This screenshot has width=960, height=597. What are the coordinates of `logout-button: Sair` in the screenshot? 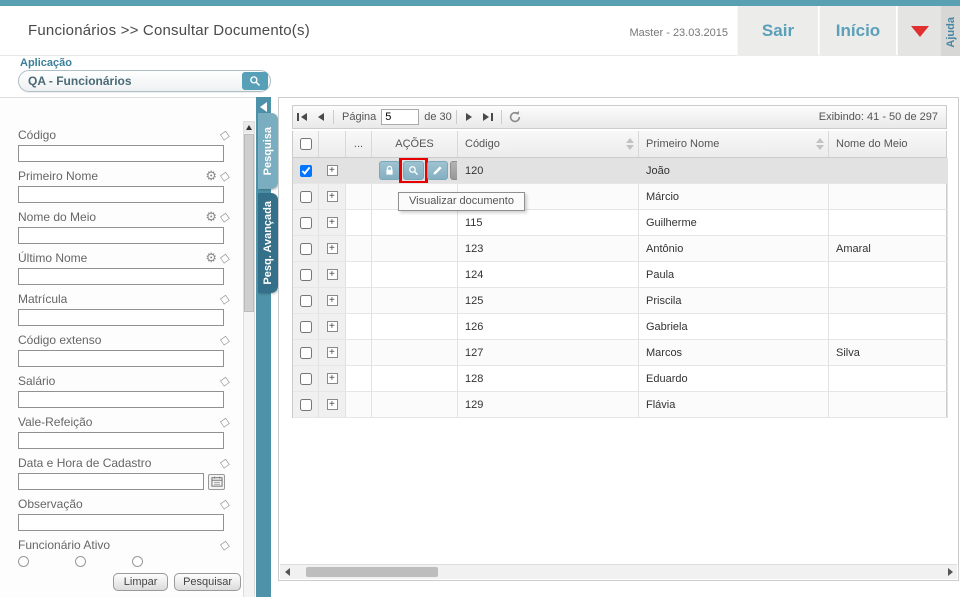 It's located at (777, 31).